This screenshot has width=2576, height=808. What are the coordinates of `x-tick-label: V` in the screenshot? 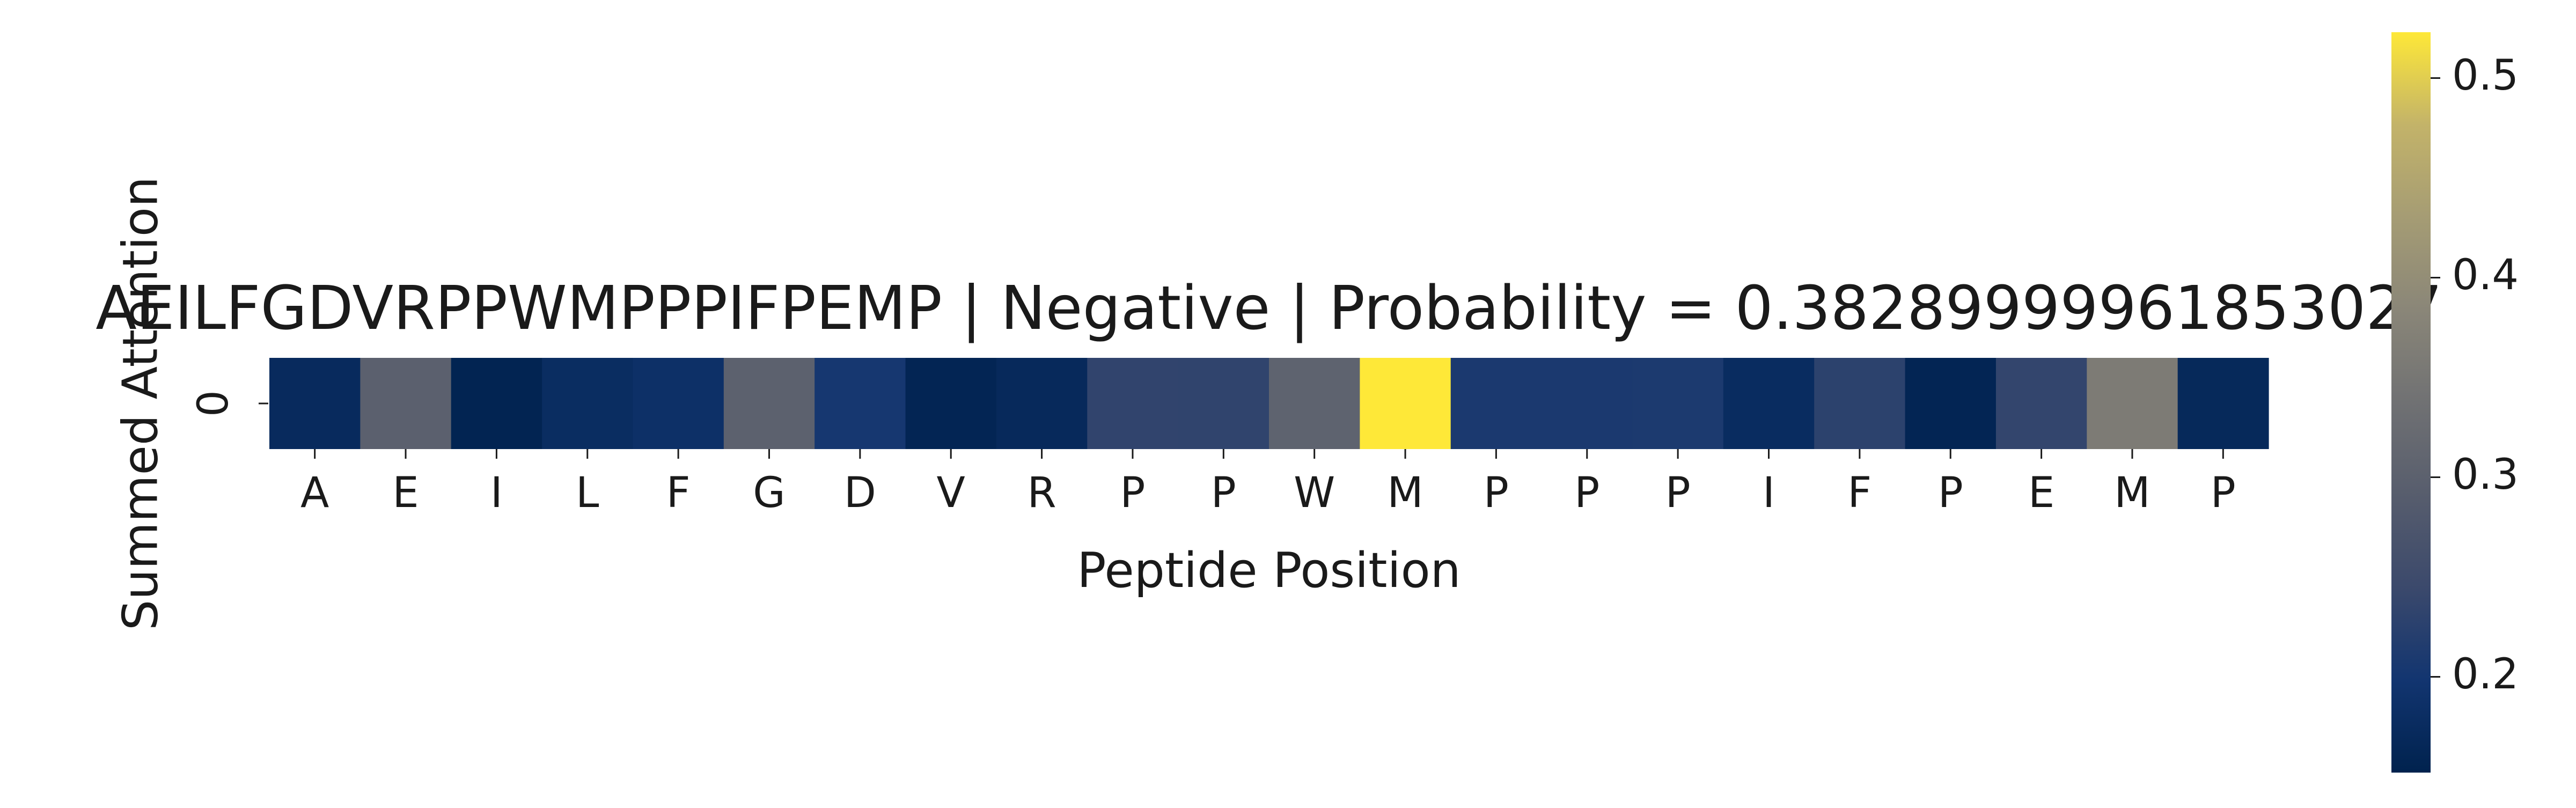 It's located at (951, 493).